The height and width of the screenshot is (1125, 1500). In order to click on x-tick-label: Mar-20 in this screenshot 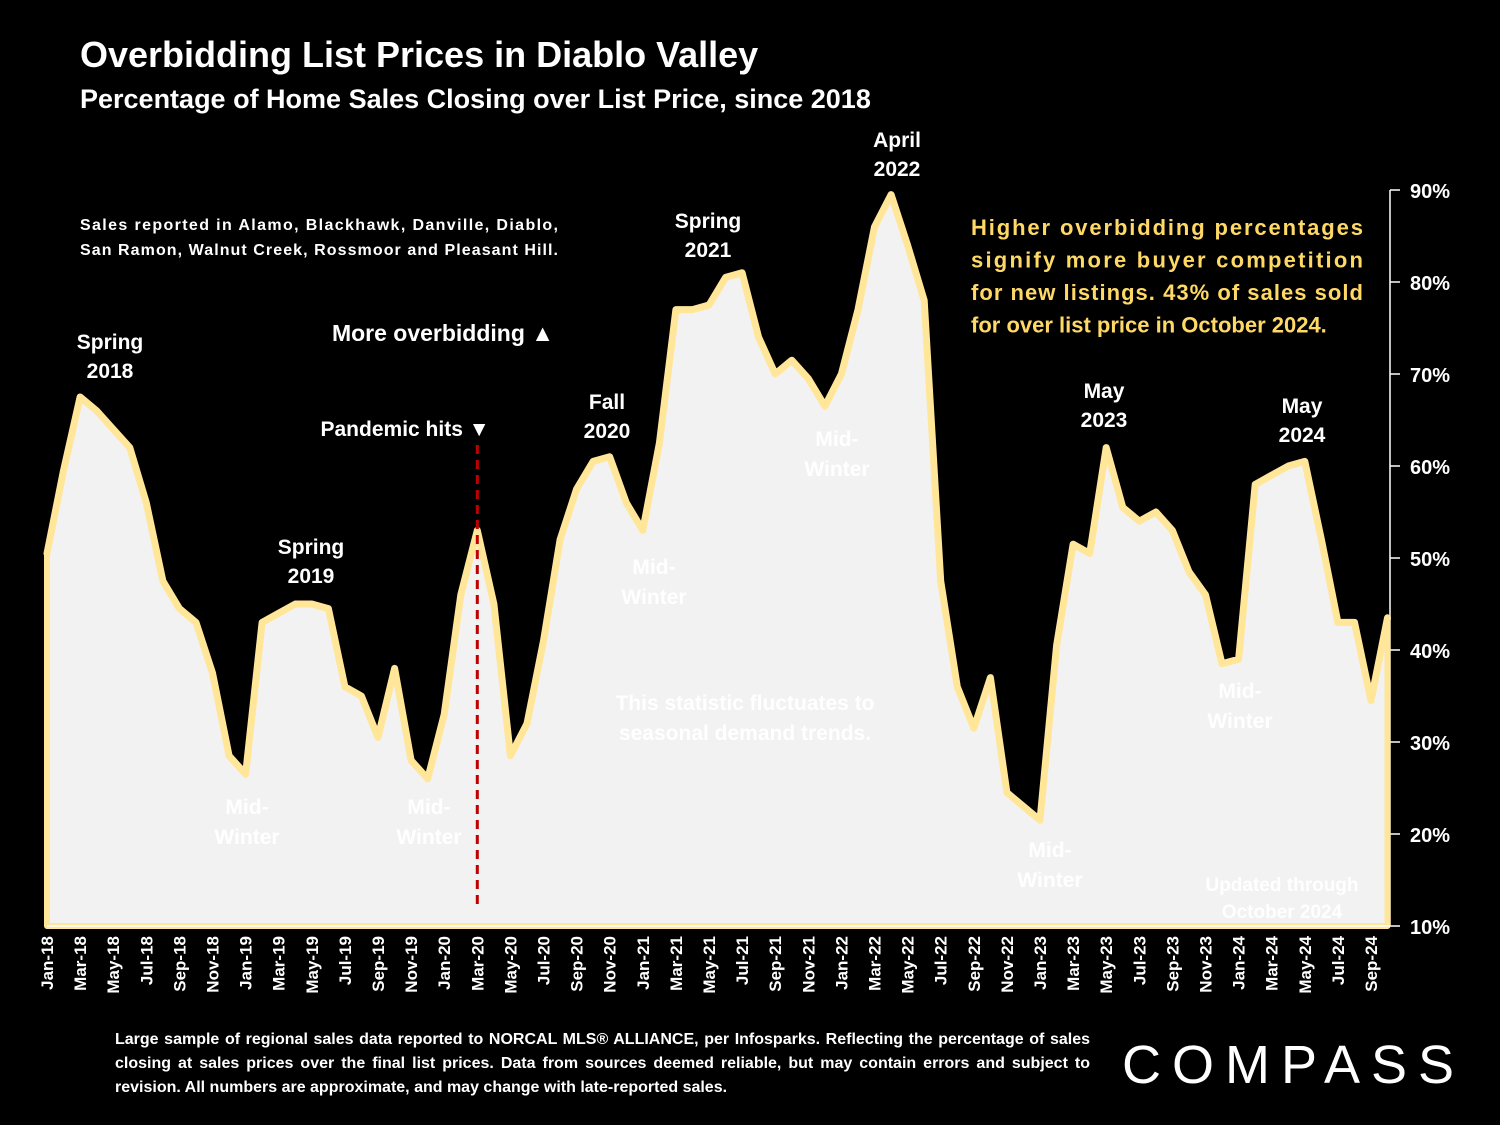, I will do `click(477, 963)`.